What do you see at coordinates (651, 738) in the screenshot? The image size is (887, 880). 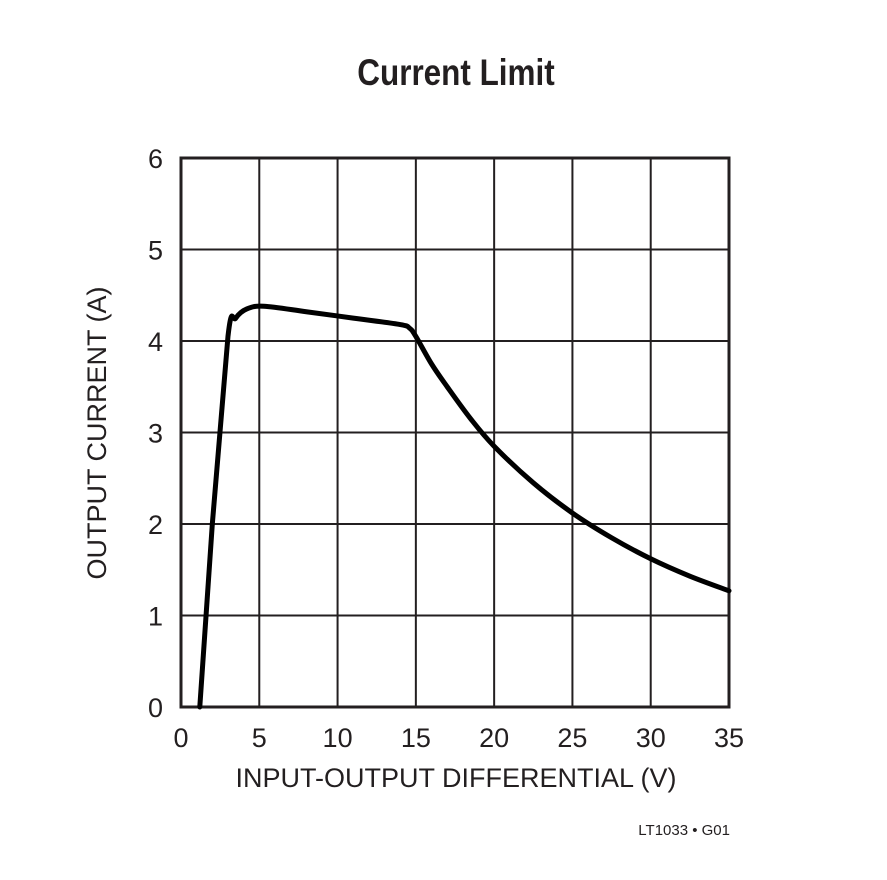 I see `x-tick-label: 30` at bounding box center [651, 738].